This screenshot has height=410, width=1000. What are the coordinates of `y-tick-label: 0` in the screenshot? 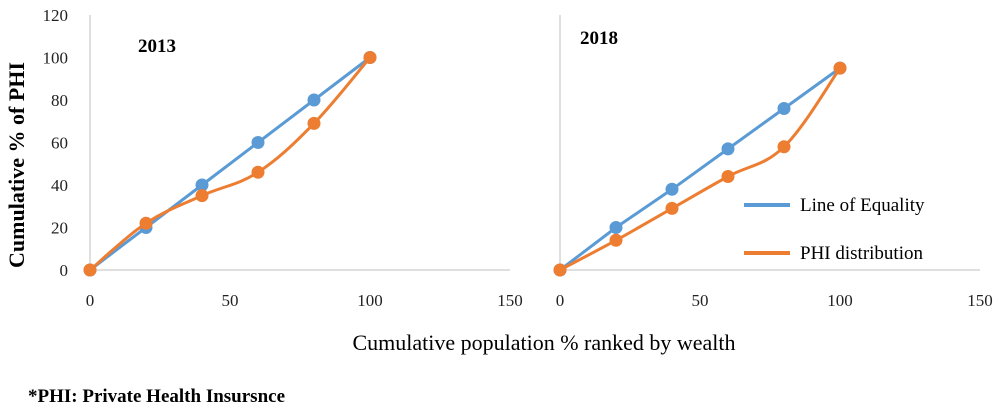 It's located at (64, 270).